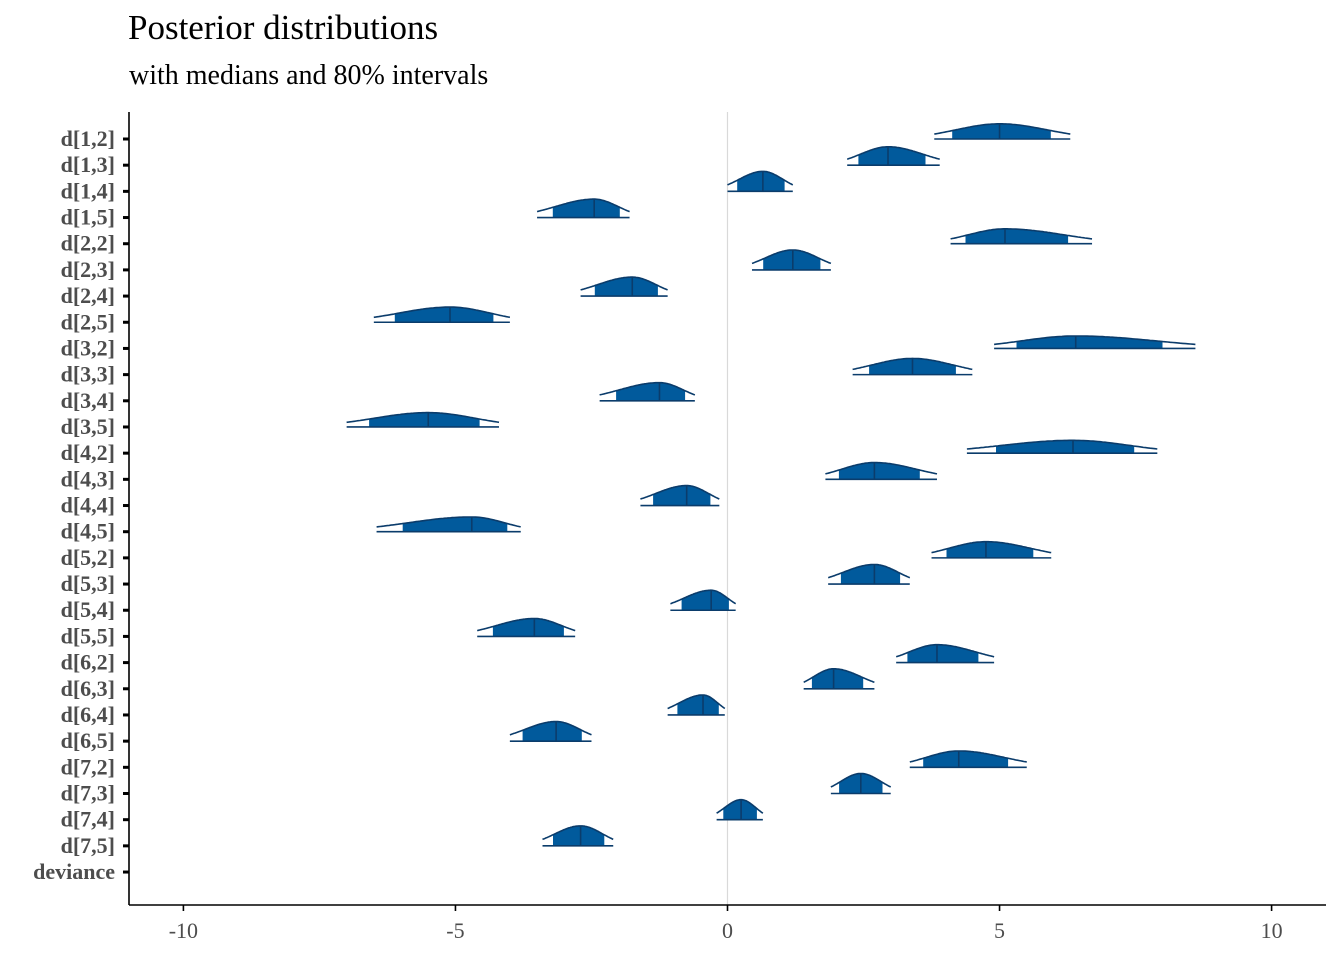 The height and width of the screenshot is (960, 1344). Describe the element at coordinates (88, 478) in the screenshot. I see `y-tick-label: d[4,3]` at that location.